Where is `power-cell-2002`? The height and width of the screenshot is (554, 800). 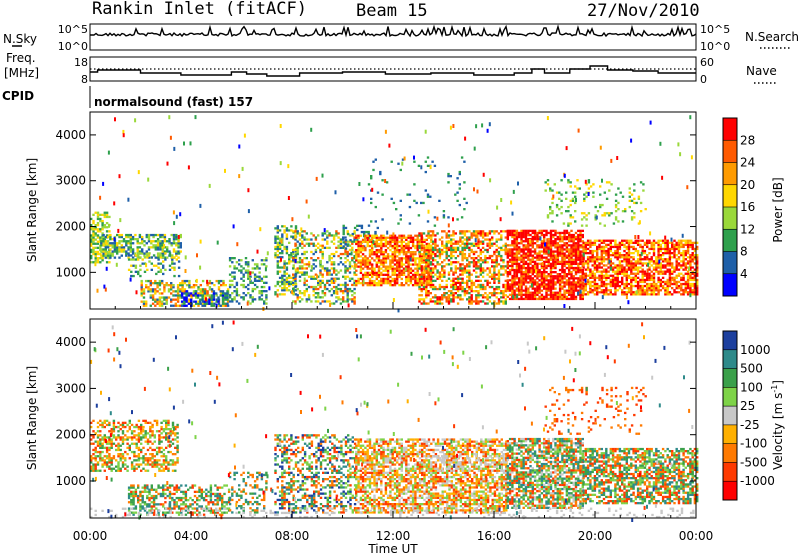 power-cell-2002 is located at coordinates (408, 270).